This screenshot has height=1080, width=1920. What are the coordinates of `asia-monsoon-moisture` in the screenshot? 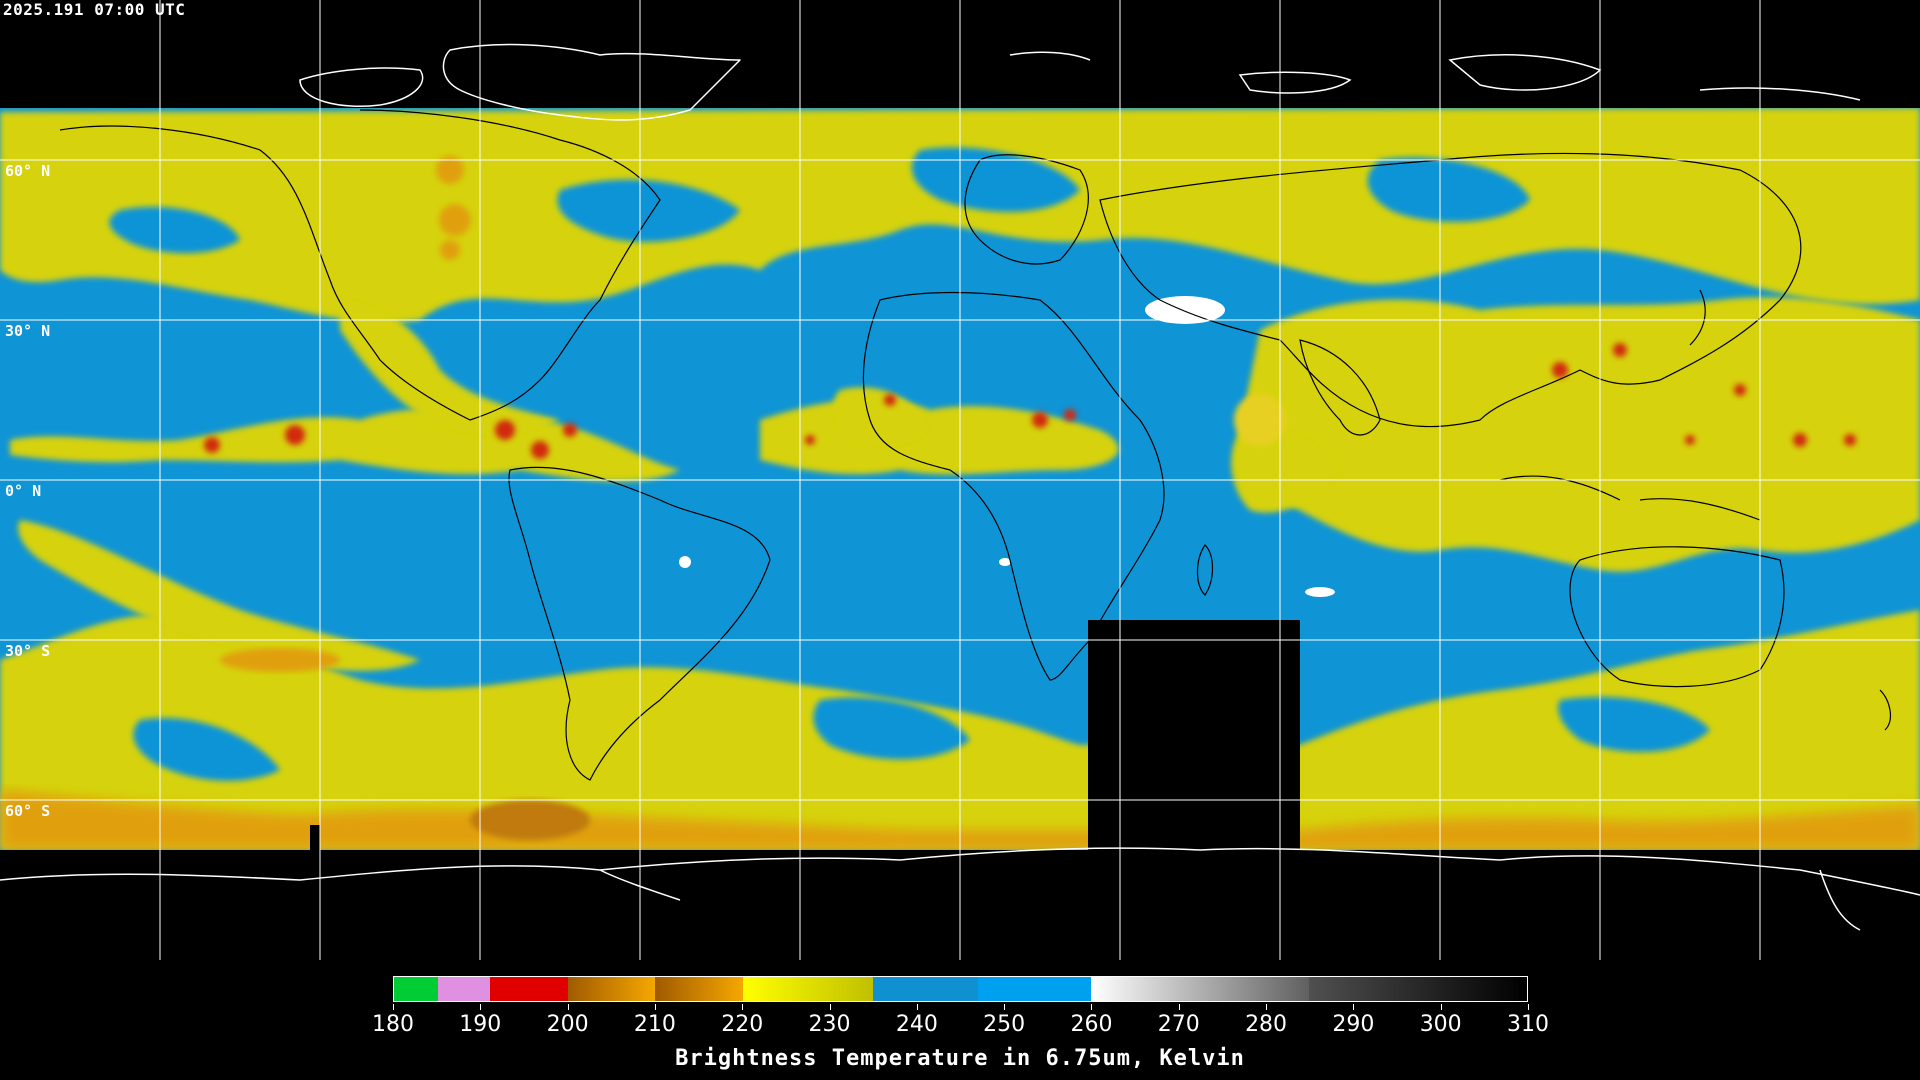 It's located at (1583, 434).